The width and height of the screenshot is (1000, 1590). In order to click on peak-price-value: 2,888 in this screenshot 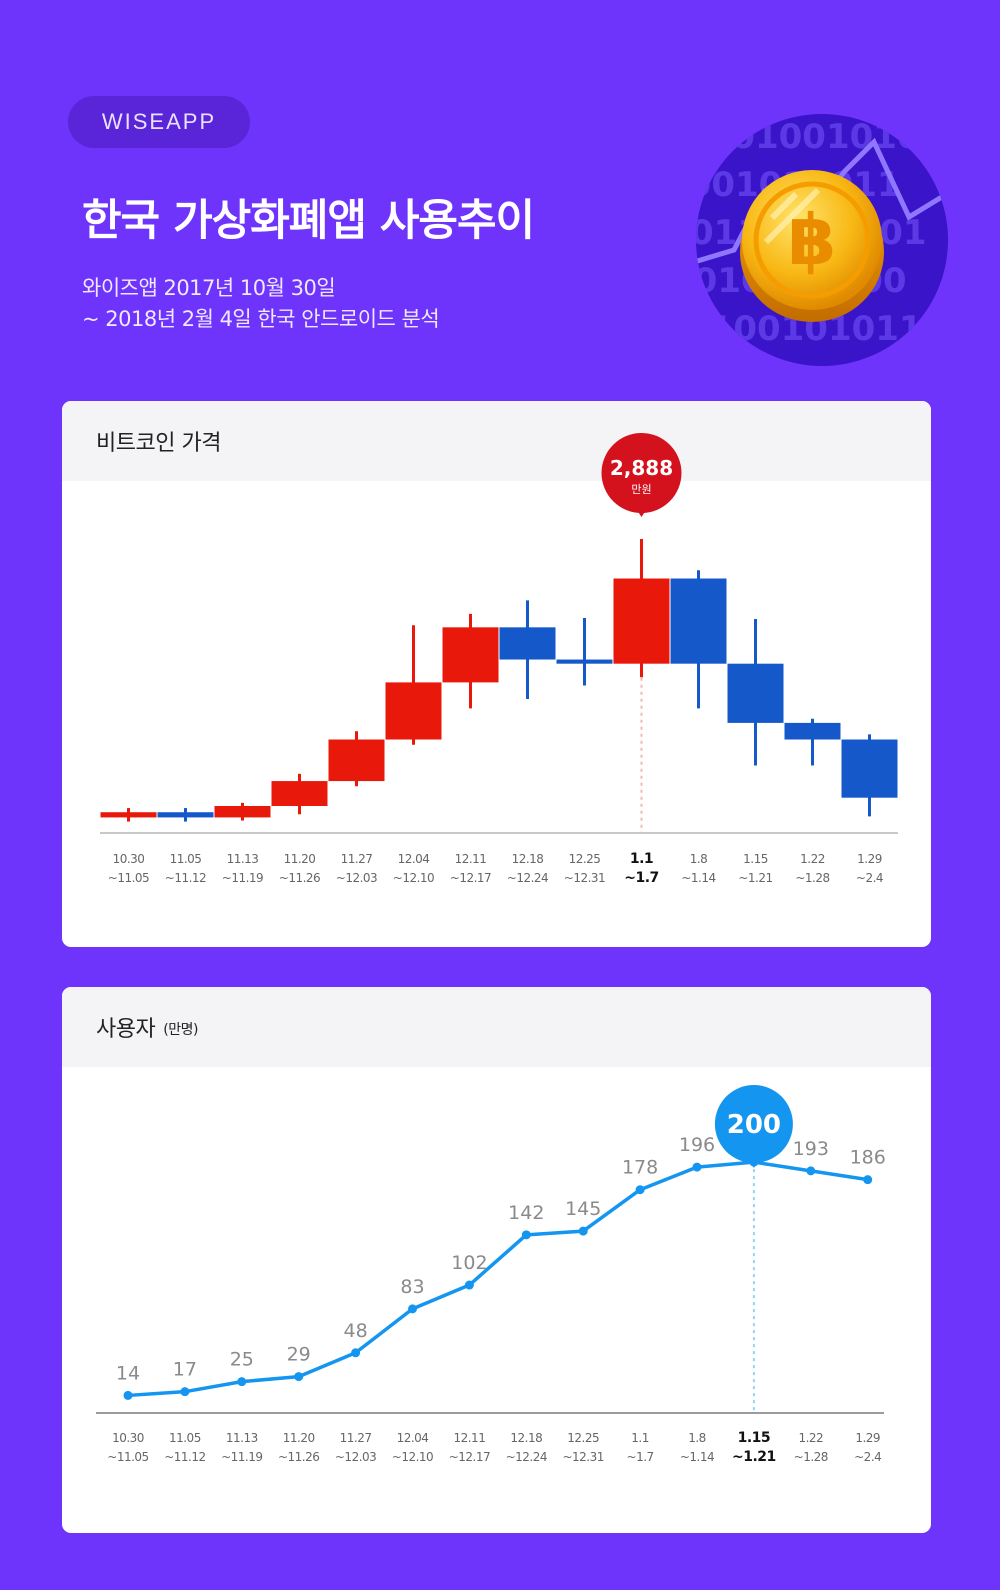, I will do `click(641, 468)`.